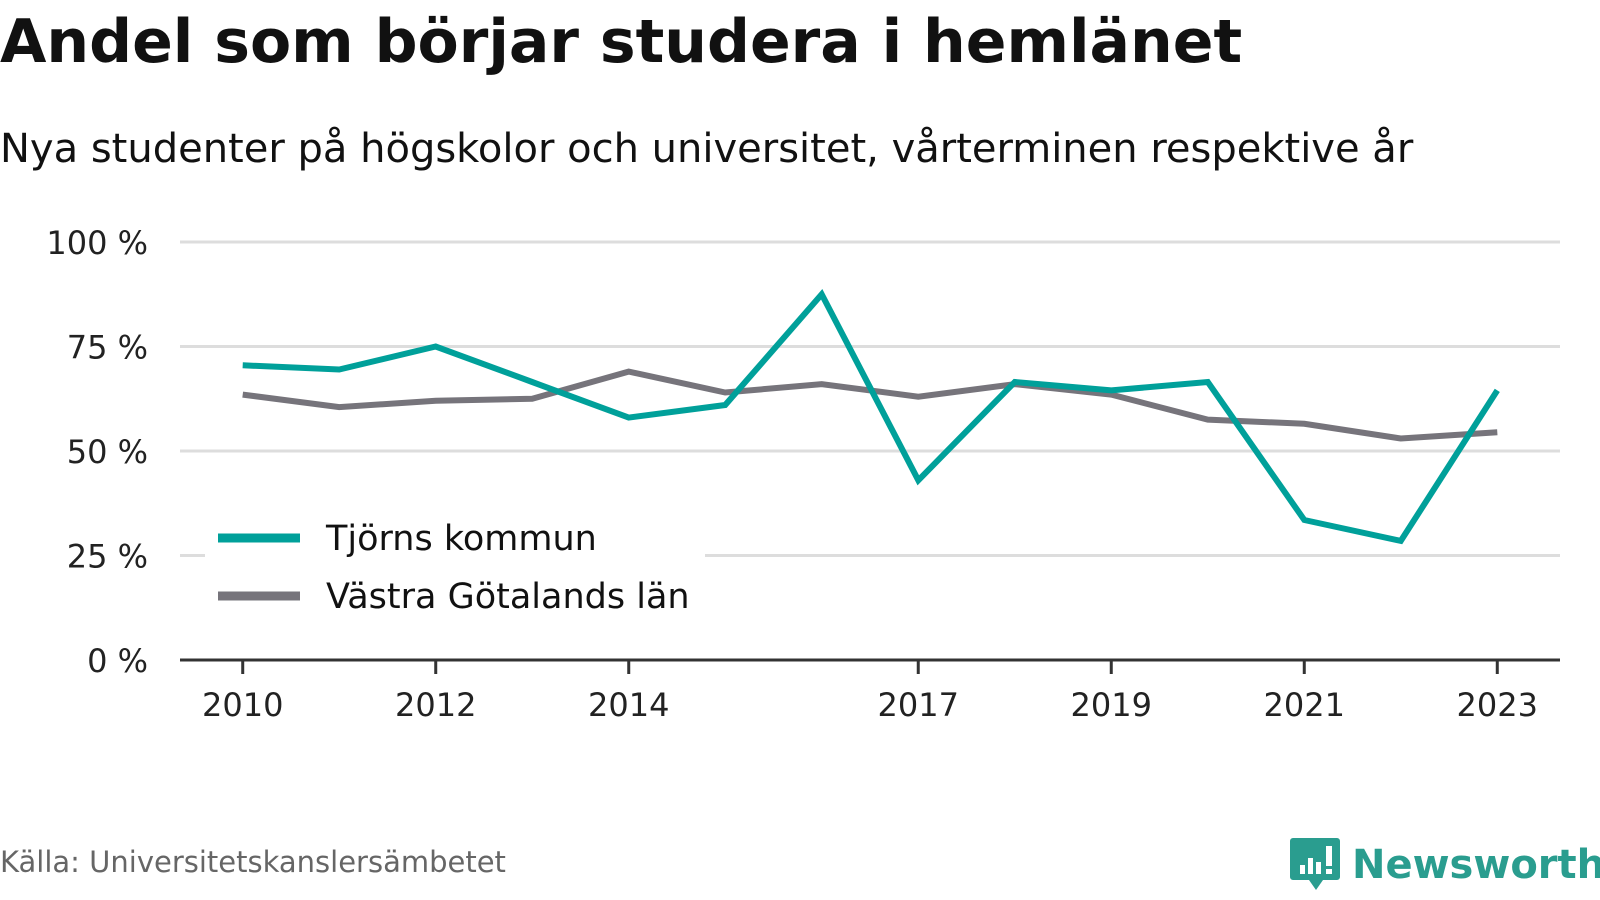  Describe the element at coordinates (97, 243) in the screenshot. I see `y-tick-label: 100 %` at that location.